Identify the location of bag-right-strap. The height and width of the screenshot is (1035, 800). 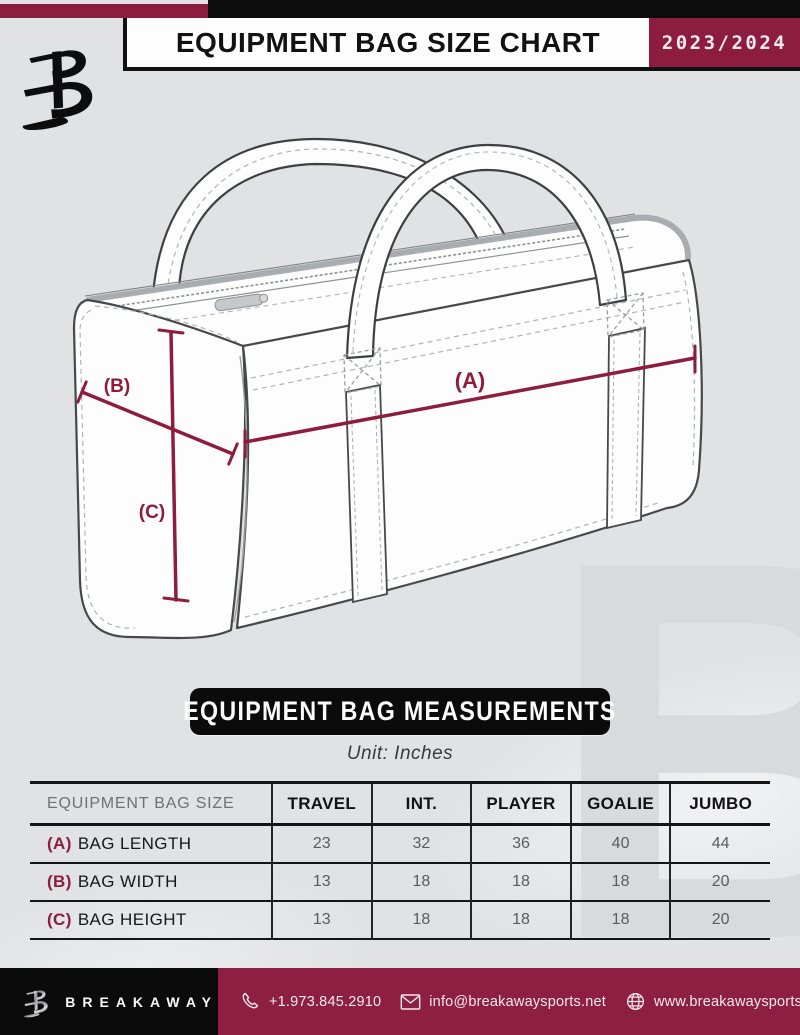
(626, 428).